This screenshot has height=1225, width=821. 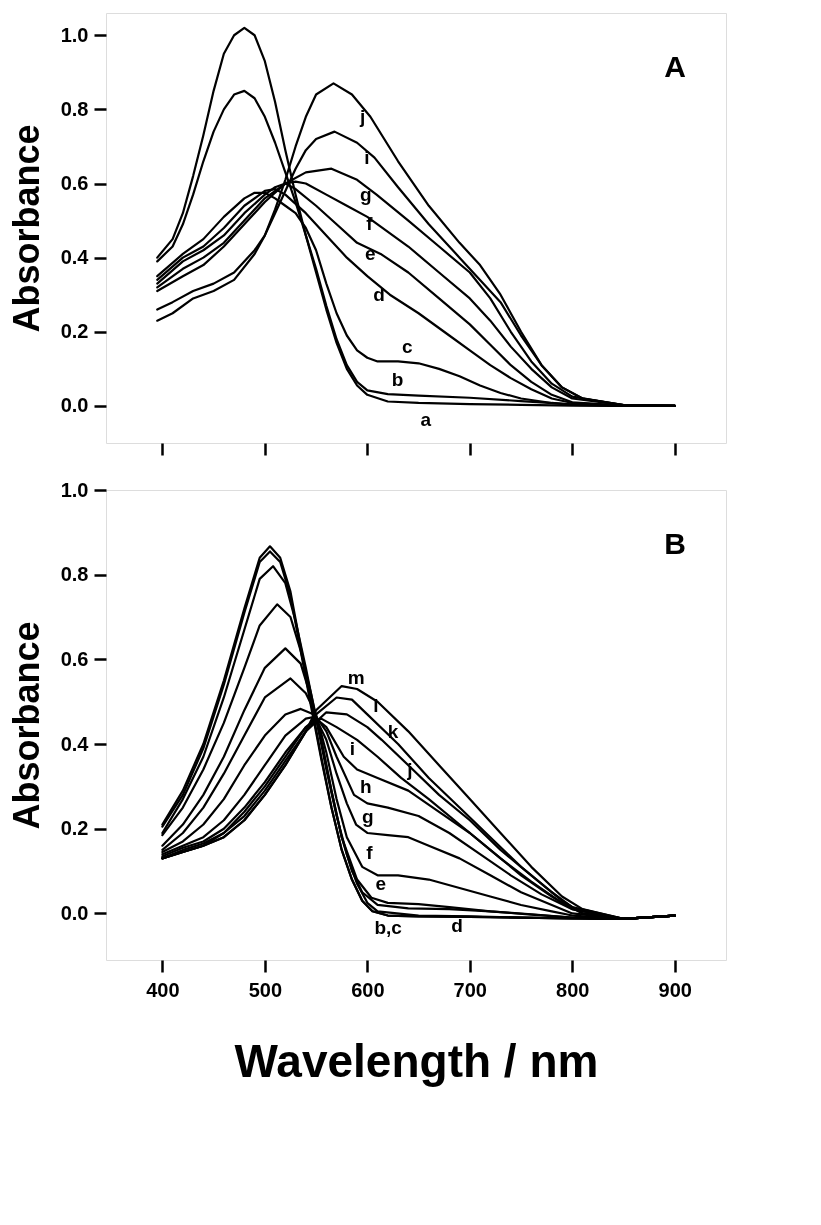 I want to click on annotation: B, so click(x=675, y=543).